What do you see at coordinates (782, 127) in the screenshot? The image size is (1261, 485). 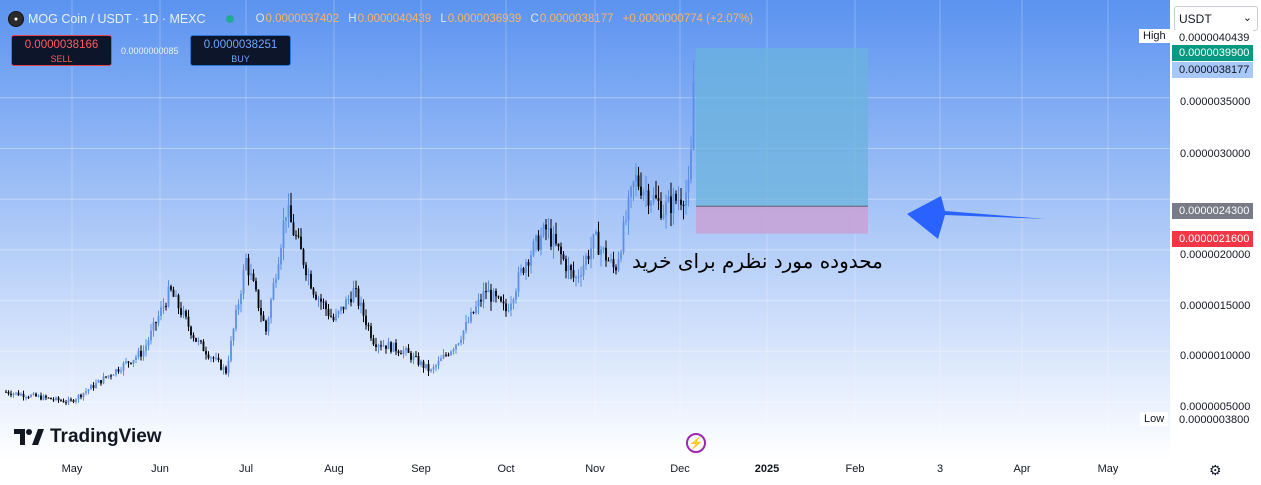 I see `target-zone` at bounding box center [782, 127].